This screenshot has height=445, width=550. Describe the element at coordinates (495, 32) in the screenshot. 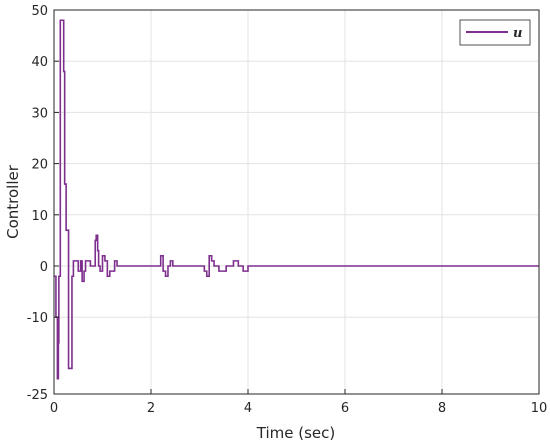

I see `legend: u` at that location.